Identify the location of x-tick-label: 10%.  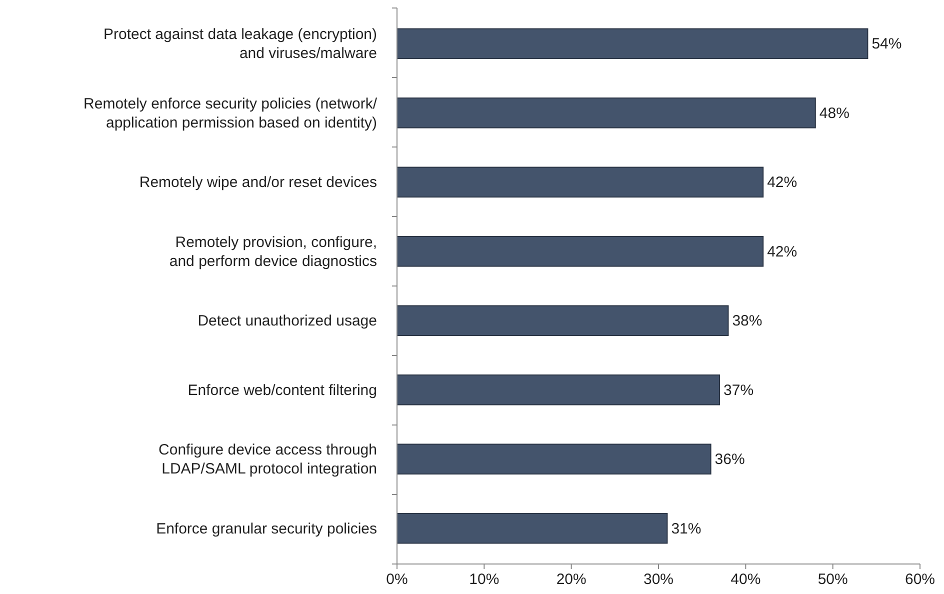
(484, 579).